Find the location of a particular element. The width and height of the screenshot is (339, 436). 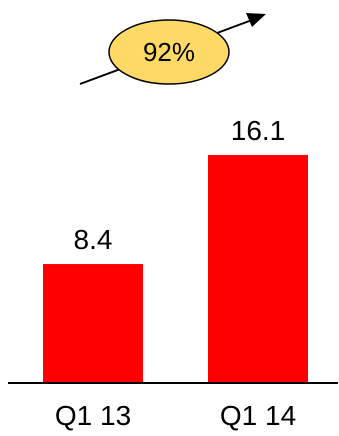

bar-value-label-1: 8.4 is located at coordinates (93, 239).